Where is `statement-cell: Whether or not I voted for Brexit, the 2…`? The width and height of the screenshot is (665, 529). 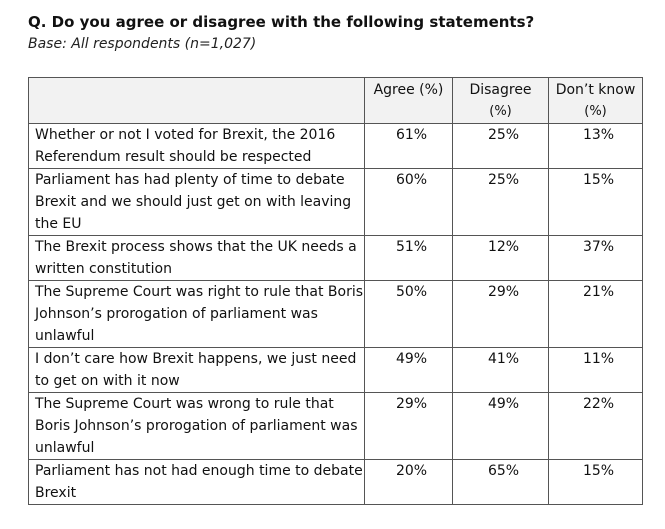
statement-cell: Whether or not I voted for Brexit, the 2… is located at coordinates (196, 146).